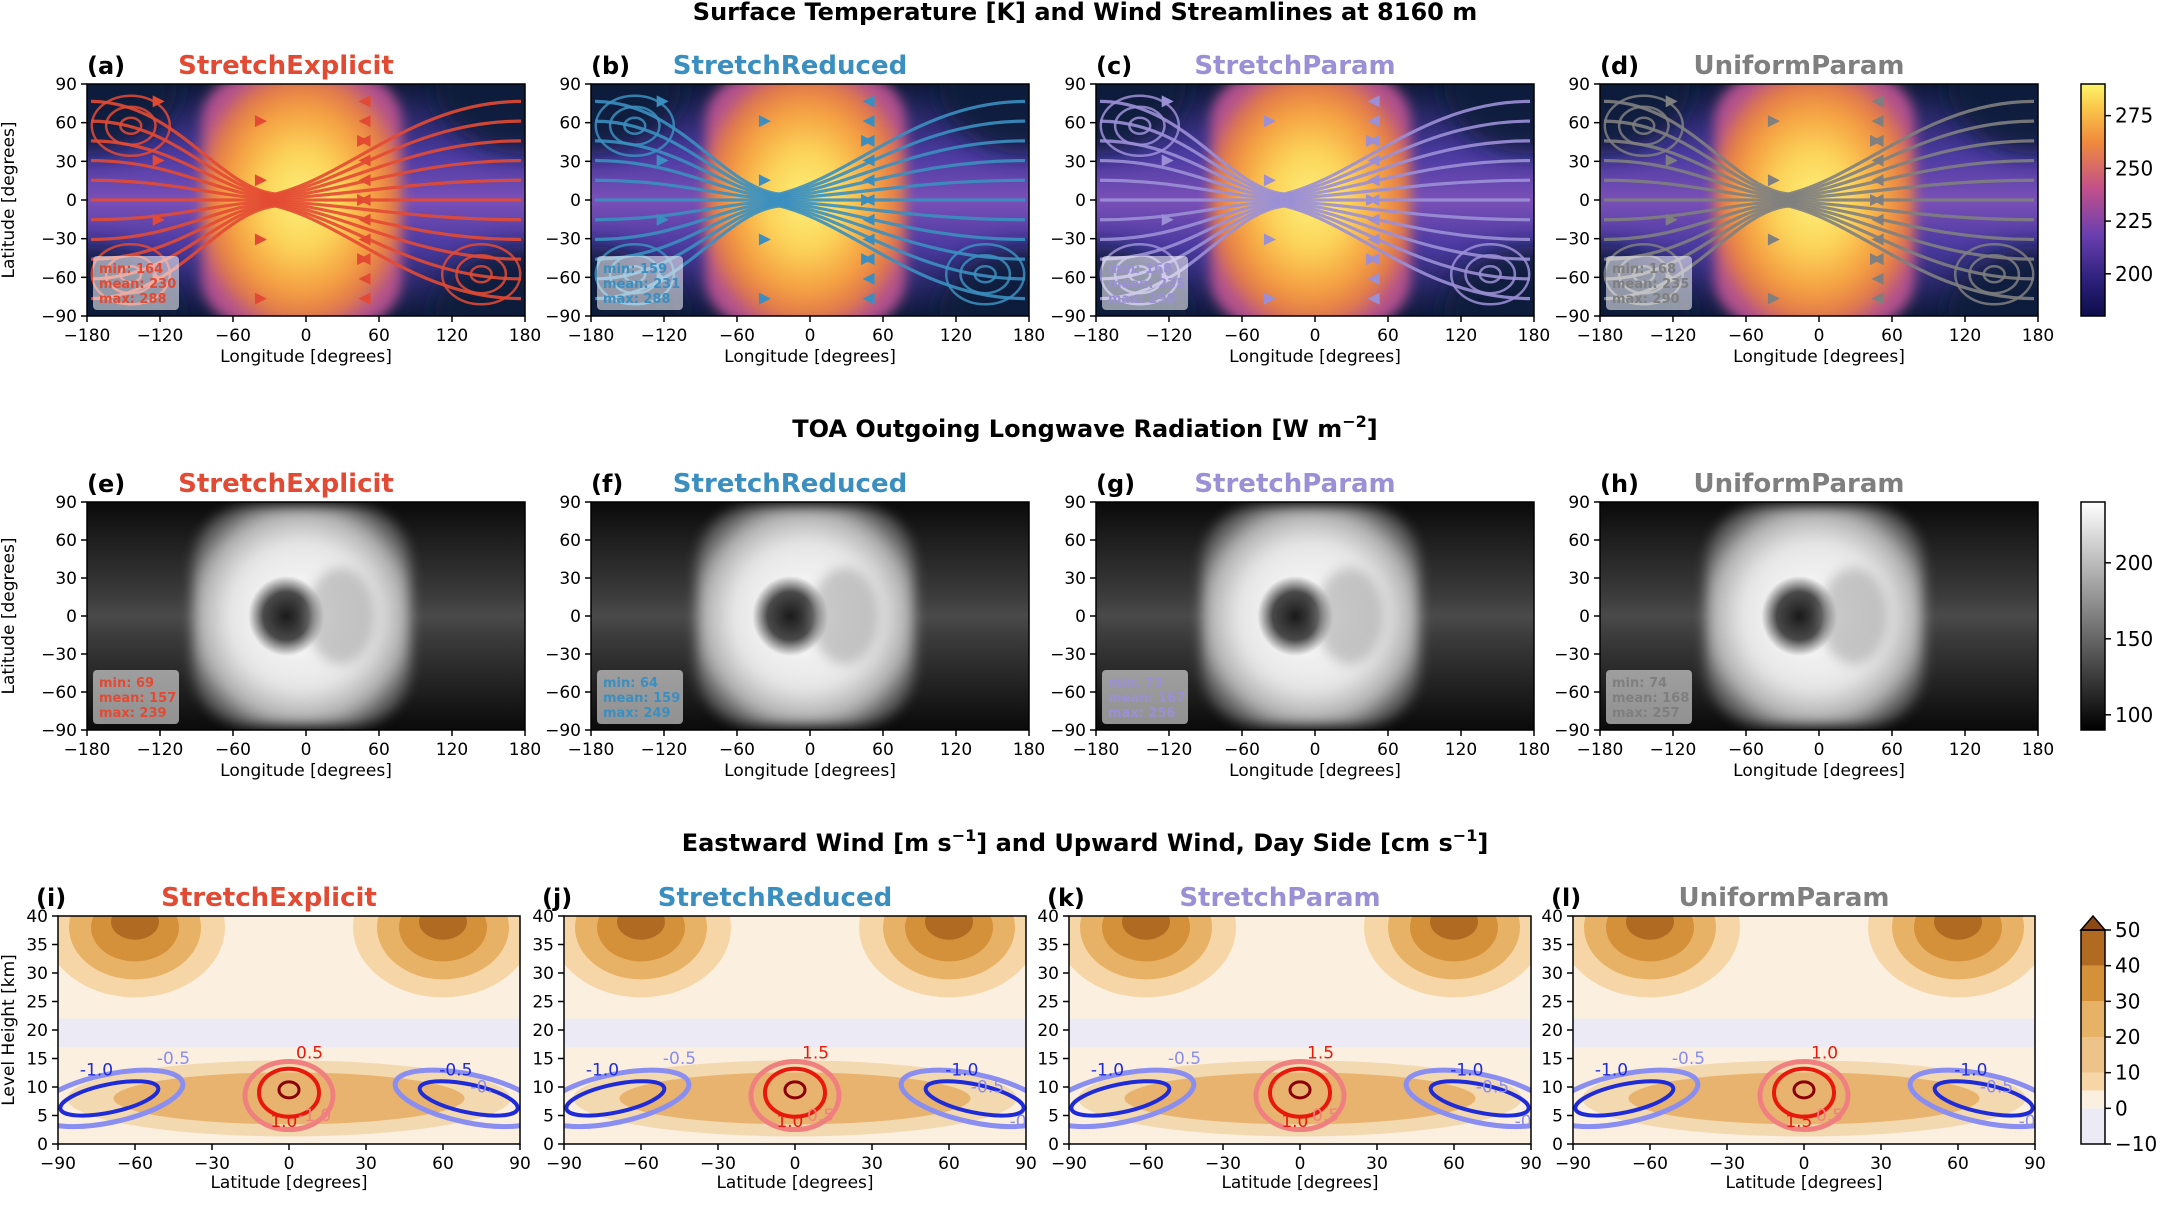  Describe the element at coordinates (1637, 1098) in the screenshot. I see `downwelling-contour-0.5` at that location.